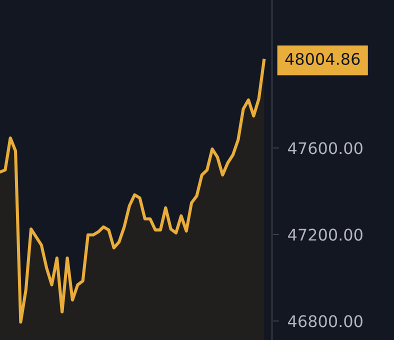 The width and height of the screenshot is (394, 340). I want to click on y-tick-label: 47600.00, so click(325, 148).